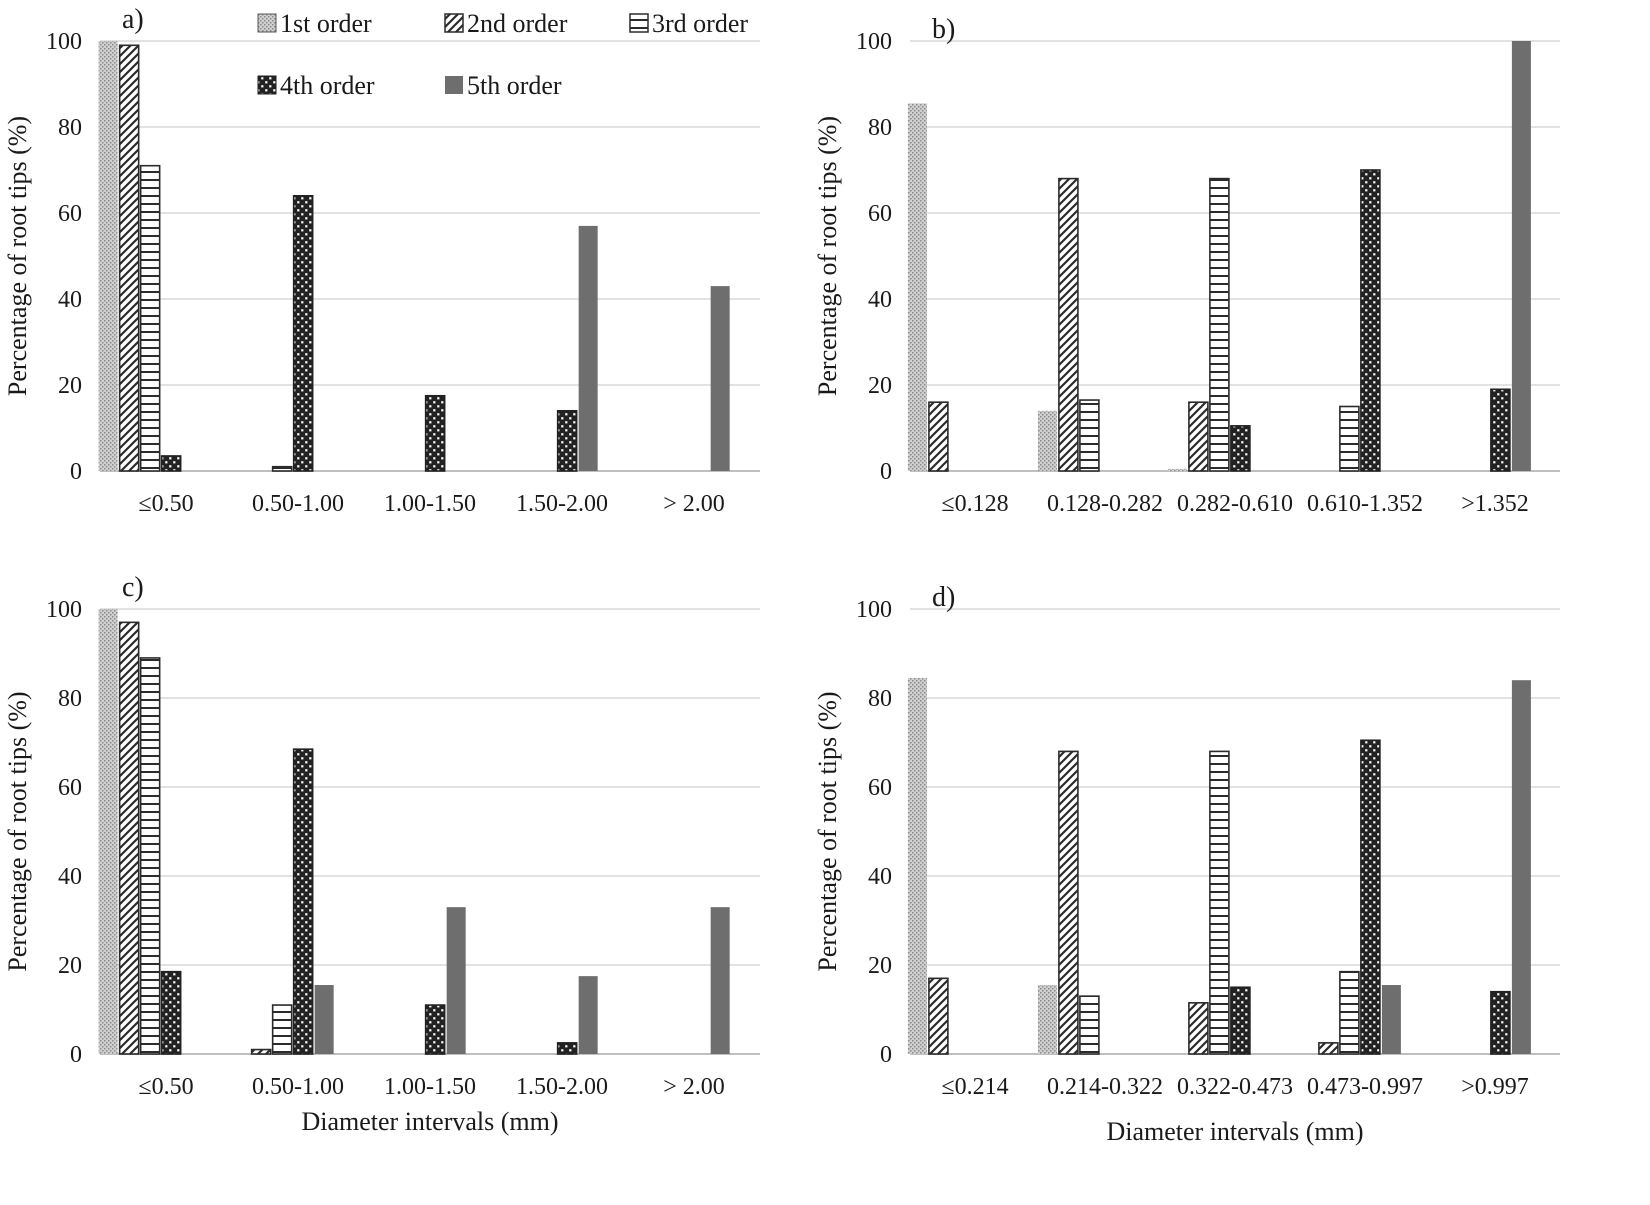 Image resolution: width=1650 pixels, height=1205 pixels. What do you see at coordinates (1495, 504) in the screenshot?
I see `x-tick-label: >1.352` at bounding box center [1495, 504].